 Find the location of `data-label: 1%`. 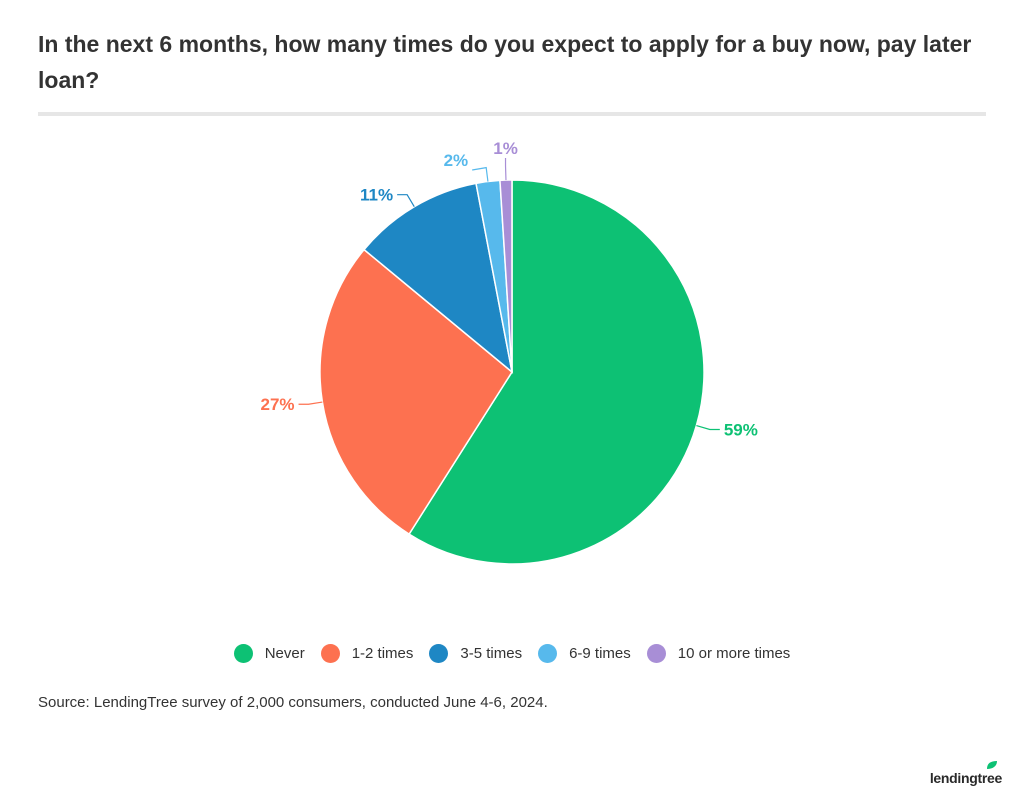

data-label: 1% is located at coordinates (505, 148).